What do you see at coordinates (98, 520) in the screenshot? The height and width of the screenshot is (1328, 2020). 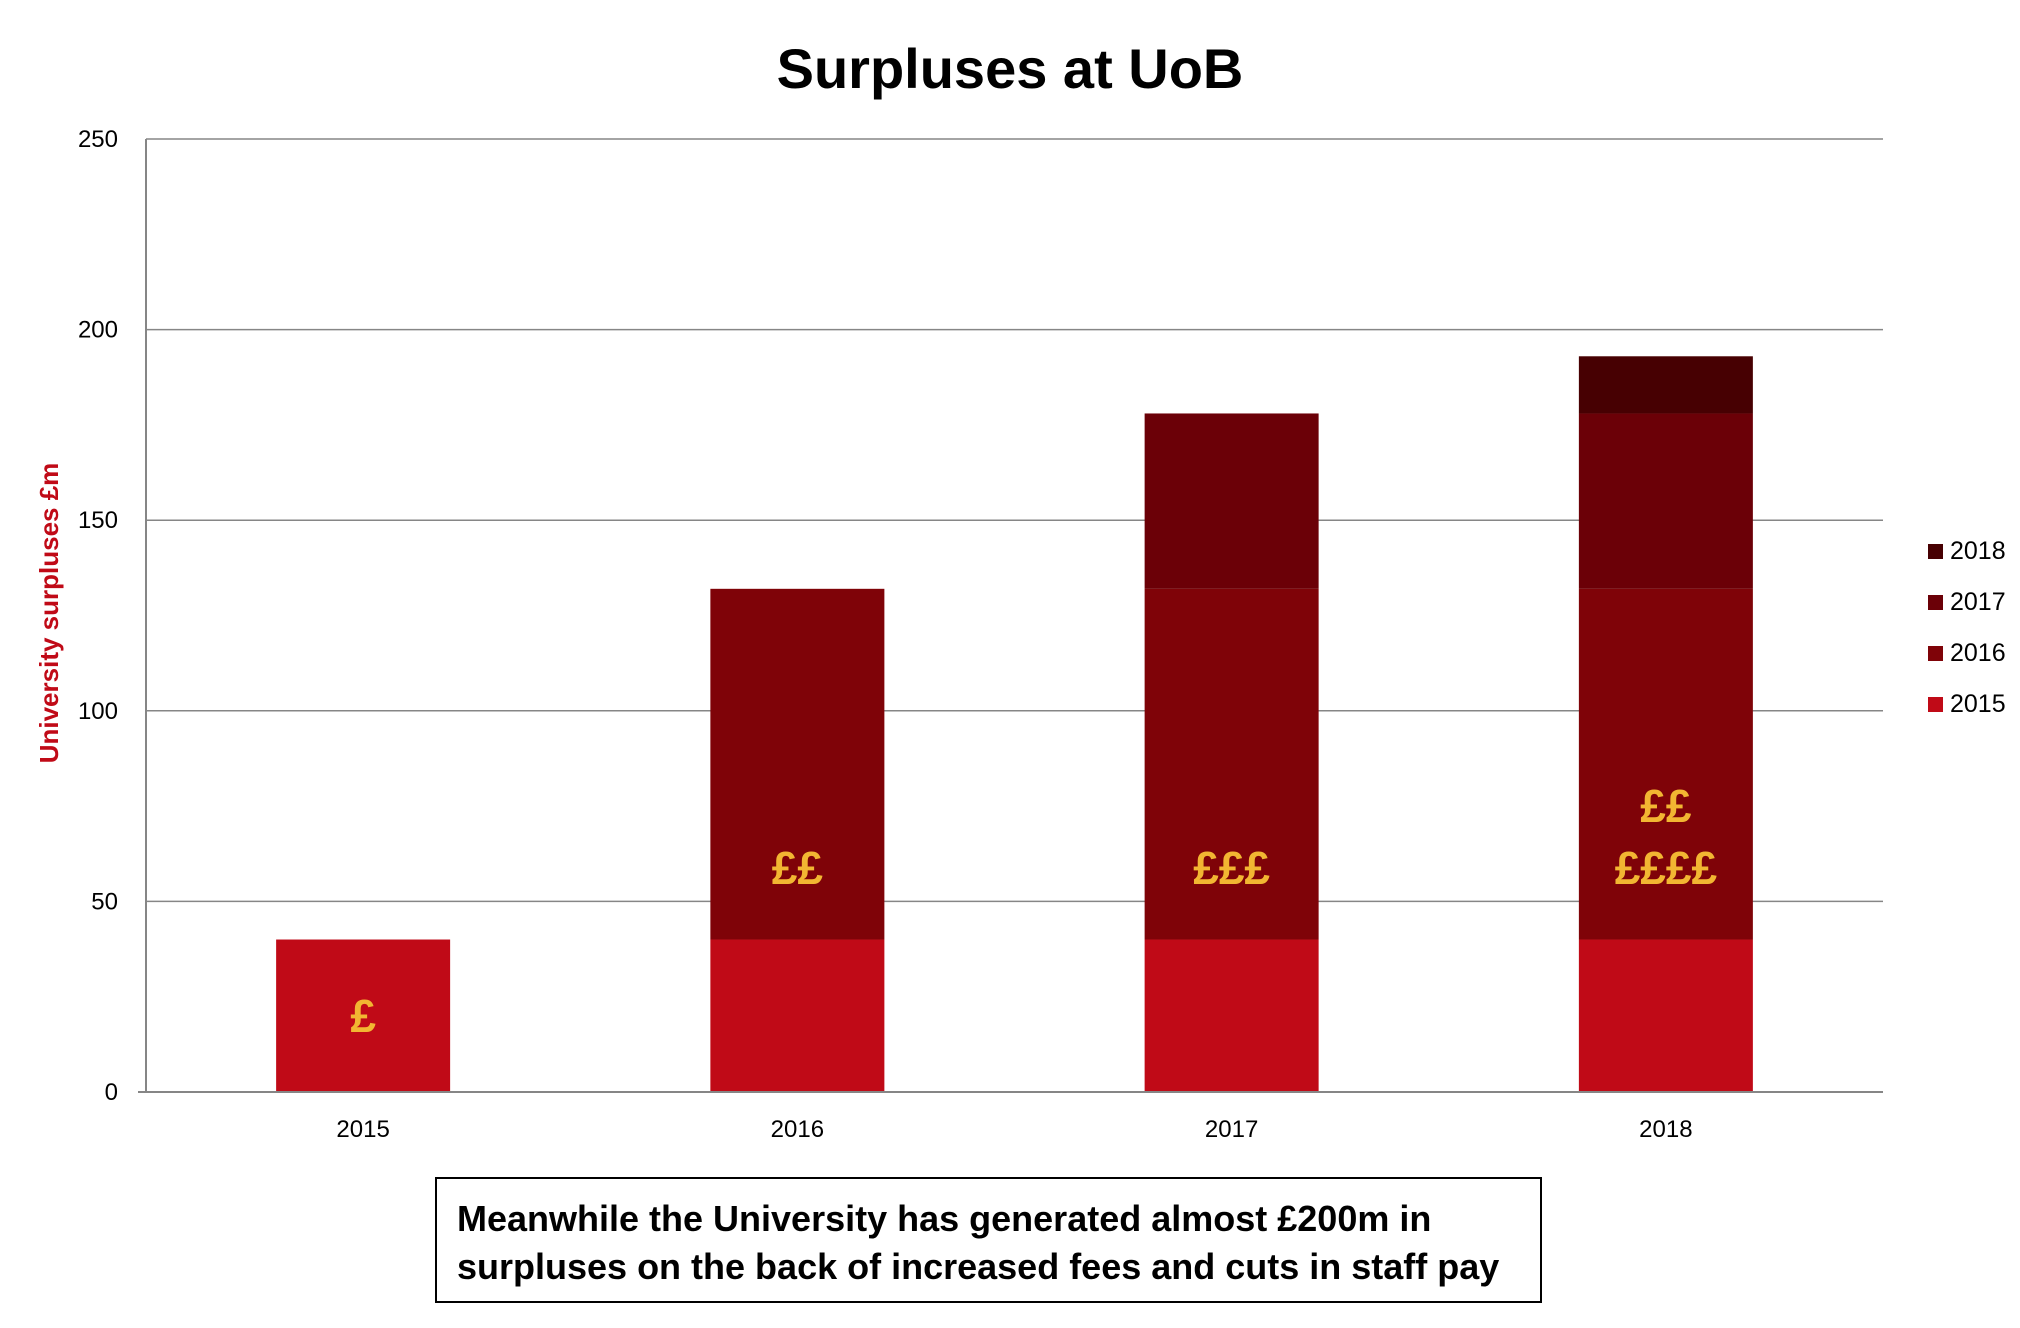 I see `y-tick-label: 150` at bounding box center [98, 520].